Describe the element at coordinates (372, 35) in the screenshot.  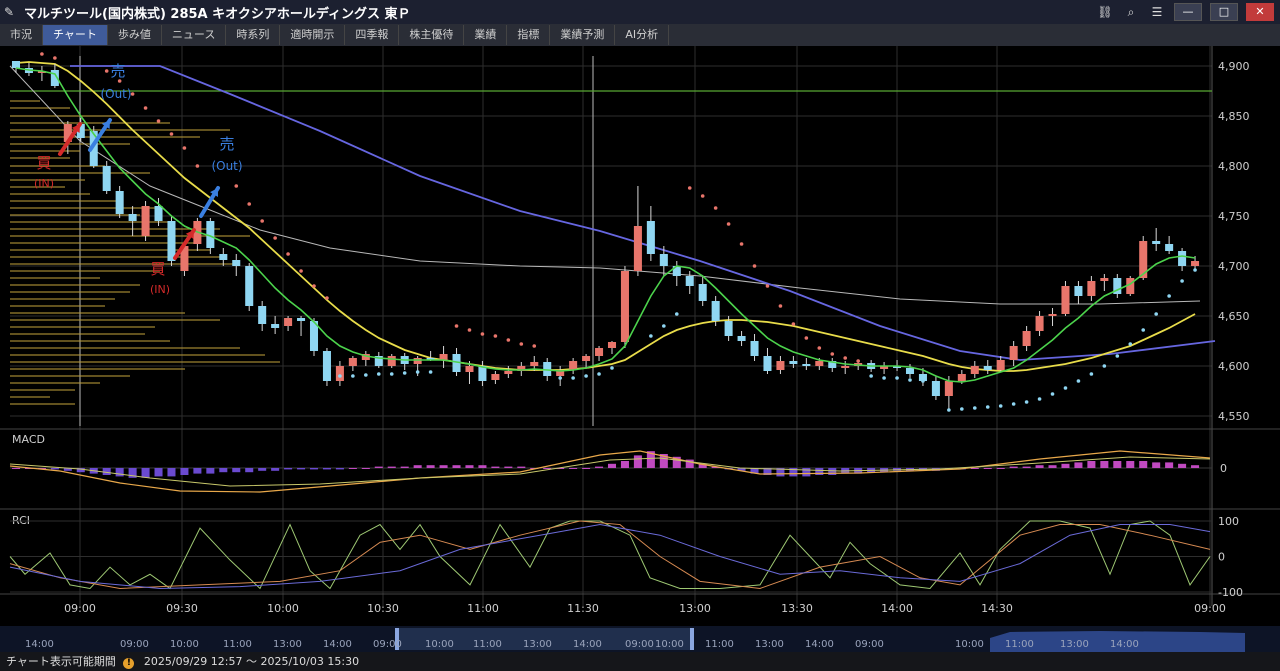
I see `tab-6: 四季報` at that location.